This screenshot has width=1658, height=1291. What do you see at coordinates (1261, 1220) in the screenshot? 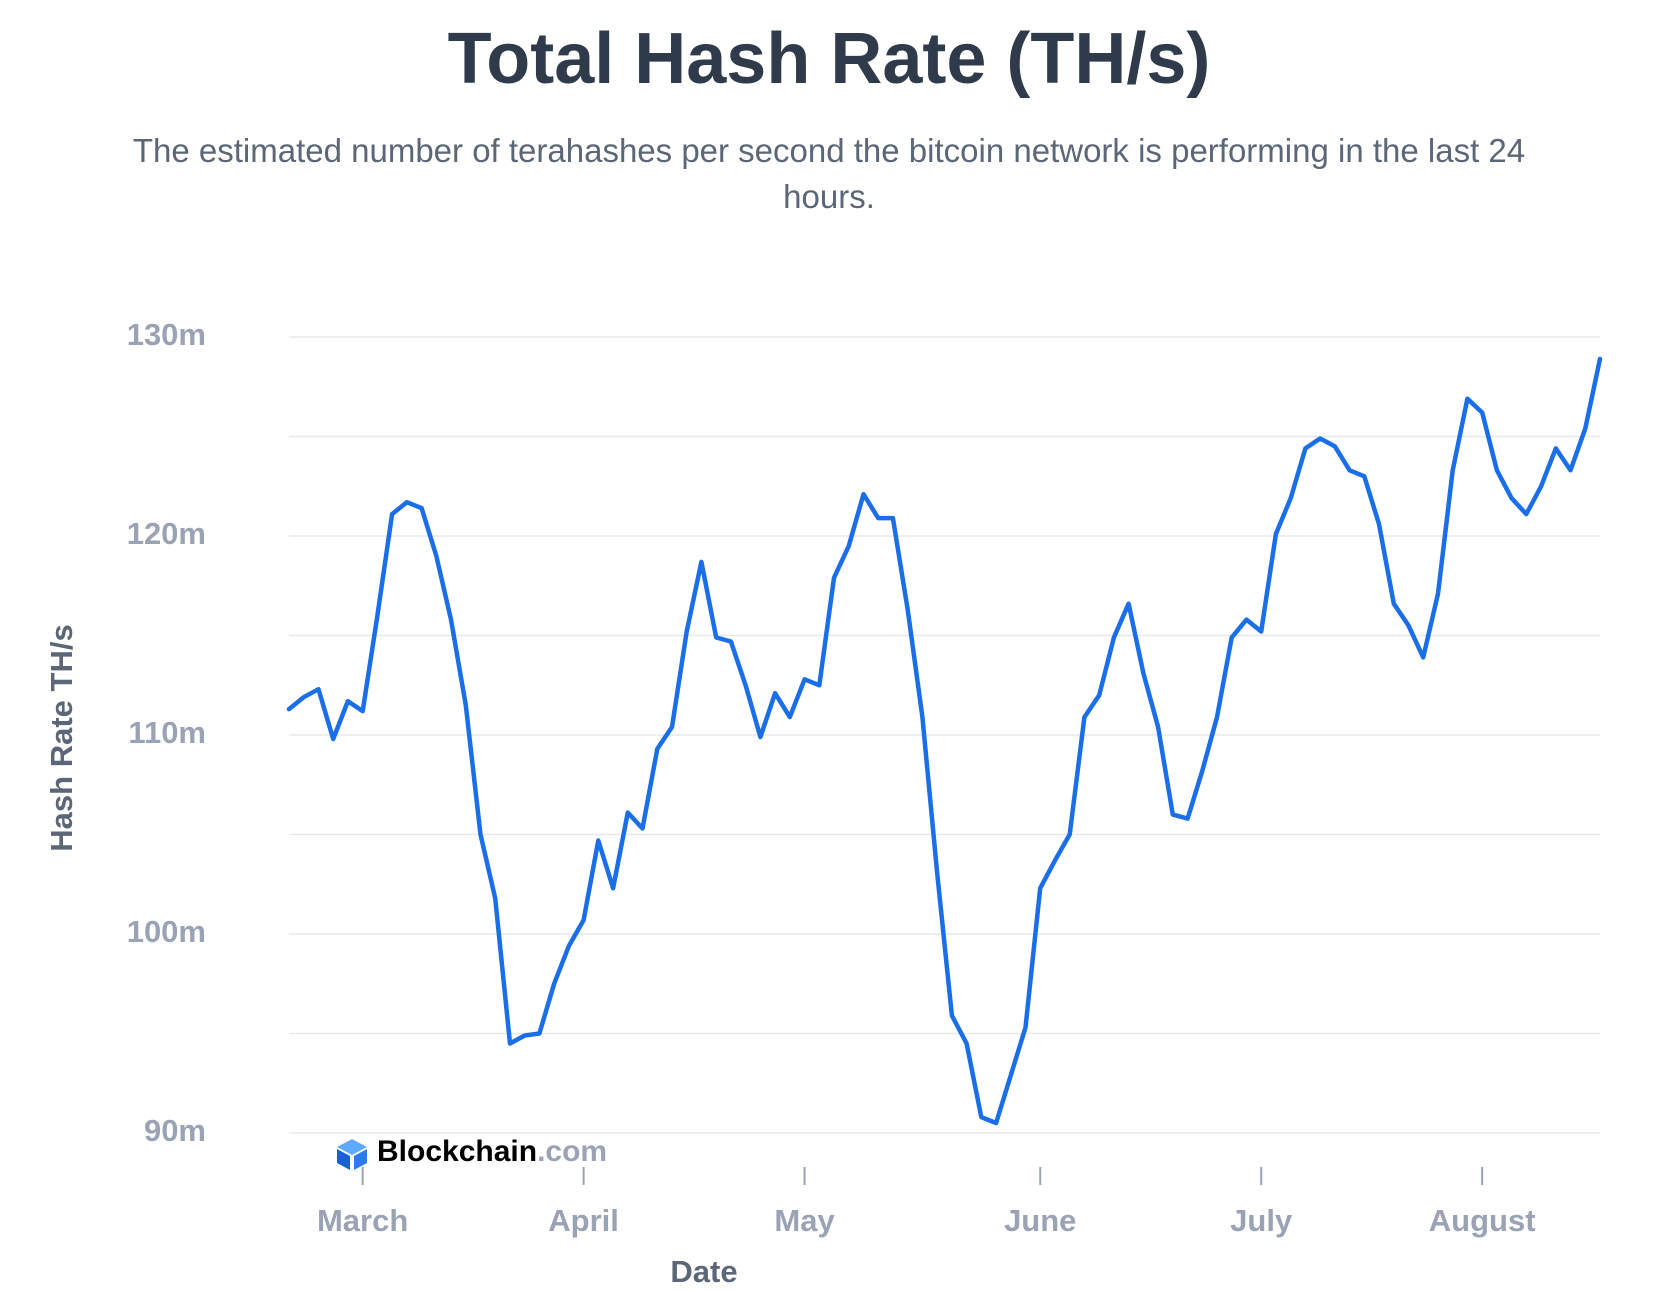
I see `x-tick-label: July` at bounding box center [1261, 1220].